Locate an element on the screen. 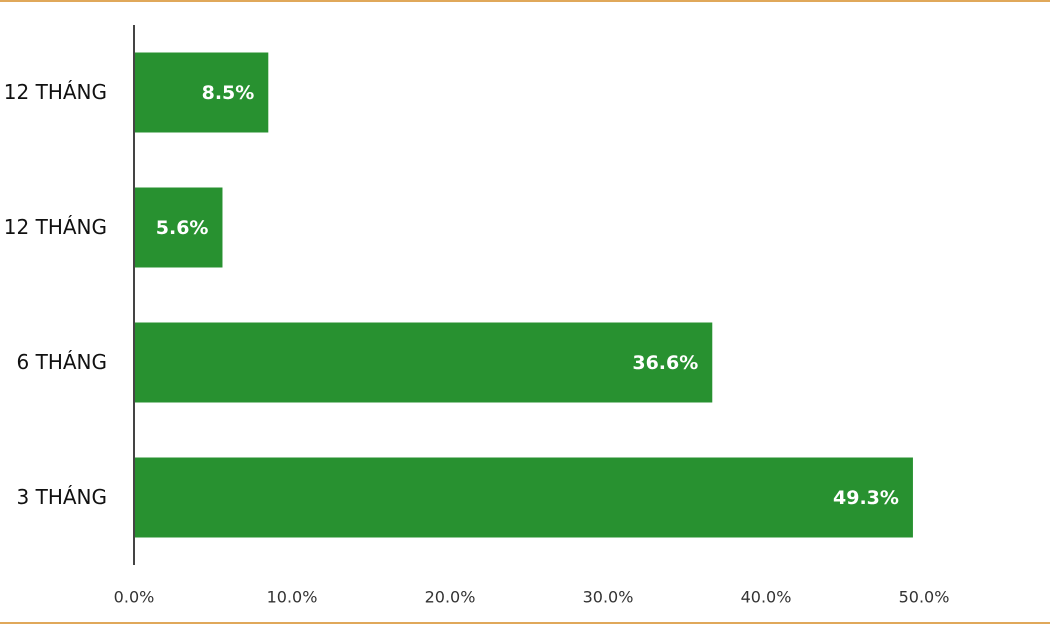  value-label: 5.6% is located at coordinates (182, 228).